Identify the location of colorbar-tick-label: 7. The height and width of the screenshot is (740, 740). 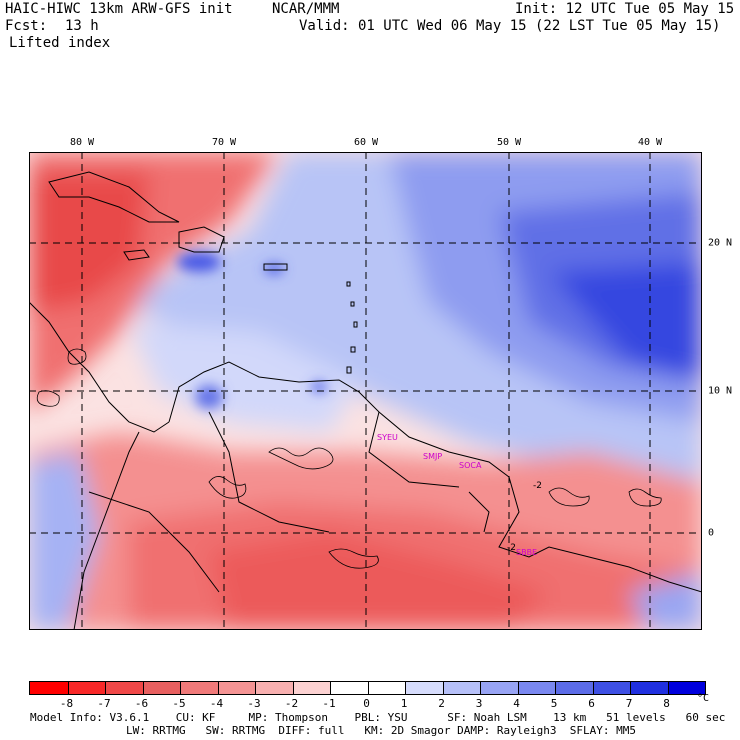
(629, 703).